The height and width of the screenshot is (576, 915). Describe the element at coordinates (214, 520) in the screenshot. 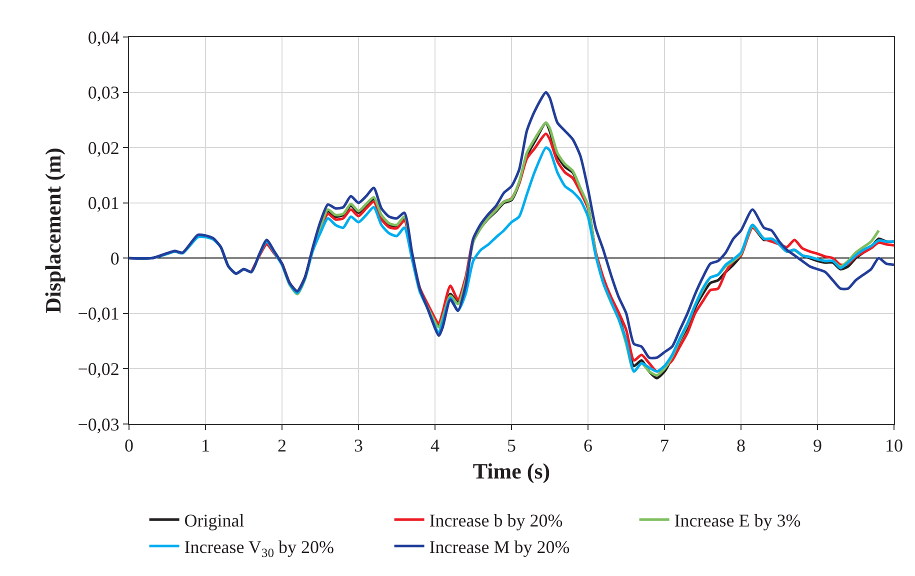

I see `legend-label: Original` at that location.